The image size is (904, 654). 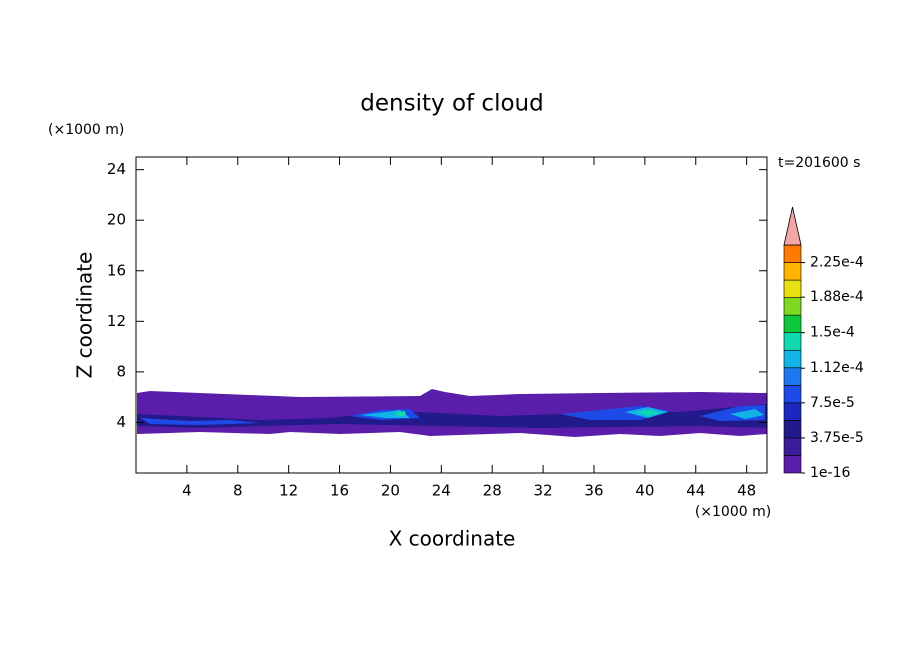 I want to click on x-tick-label: 12, so click(x=288, y=491).